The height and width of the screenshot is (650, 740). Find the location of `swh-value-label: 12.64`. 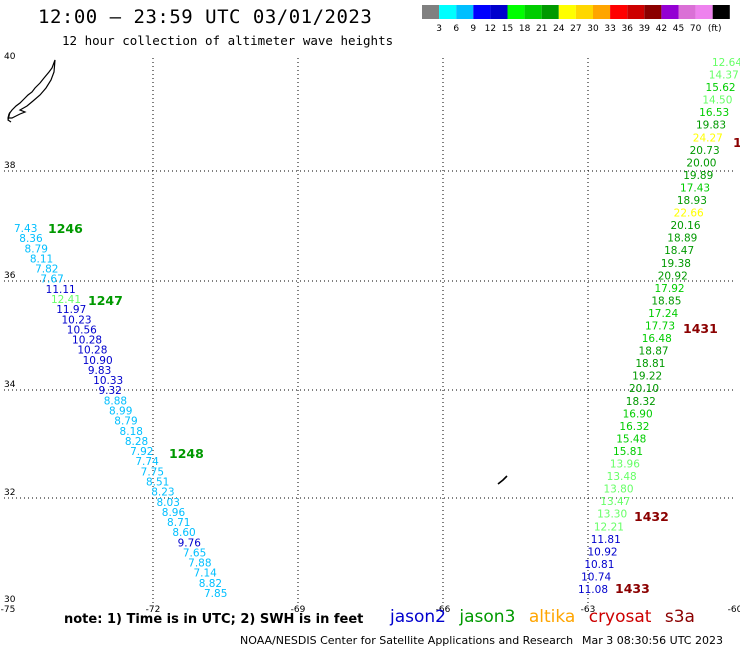

swh-value-label: 12.64 is located at coordinates (726, 63).